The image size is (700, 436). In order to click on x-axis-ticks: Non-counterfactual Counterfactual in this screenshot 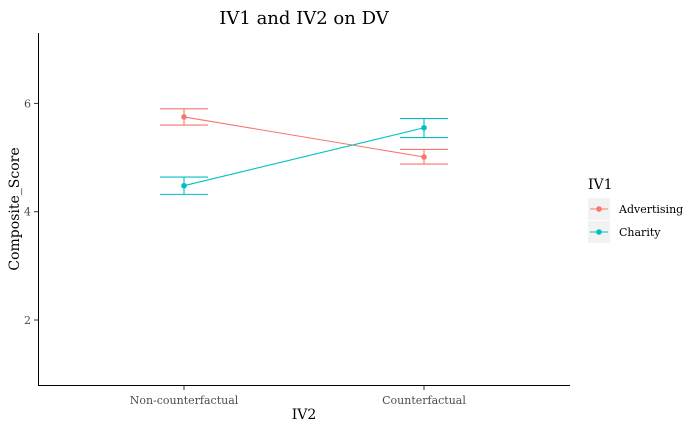, I will do `click(298, 396)`.